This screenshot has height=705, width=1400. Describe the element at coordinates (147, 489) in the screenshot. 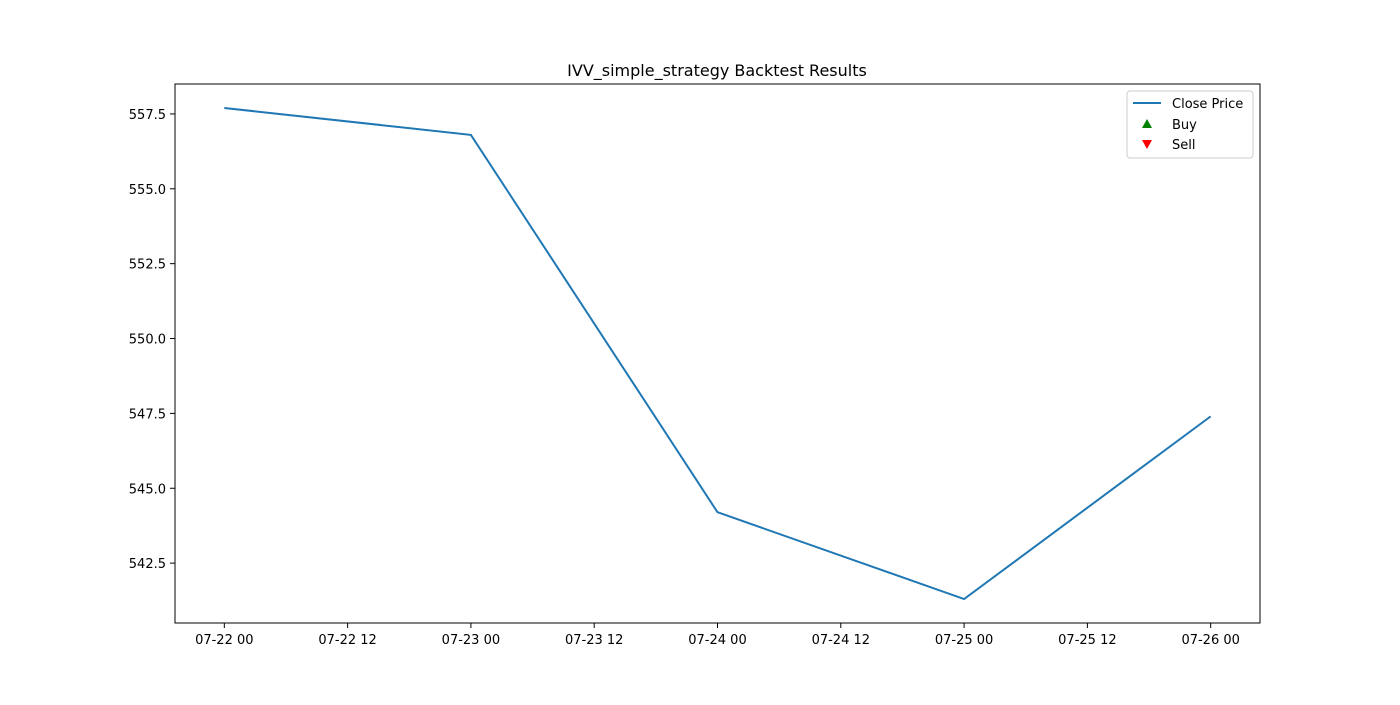

I see `y-tick-label: 545.0` at that location.